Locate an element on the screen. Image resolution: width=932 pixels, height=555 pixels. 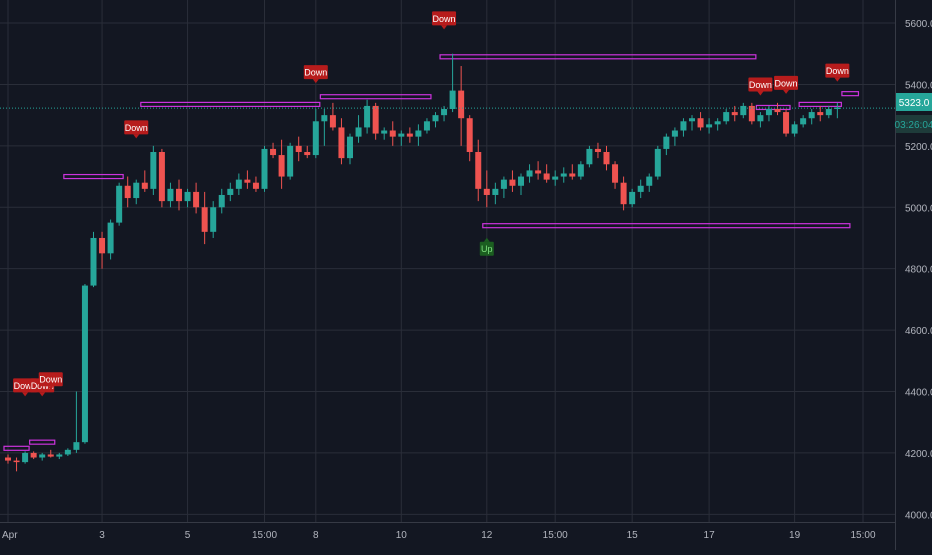
signal-text: Up is located at coordinates (487, 249).